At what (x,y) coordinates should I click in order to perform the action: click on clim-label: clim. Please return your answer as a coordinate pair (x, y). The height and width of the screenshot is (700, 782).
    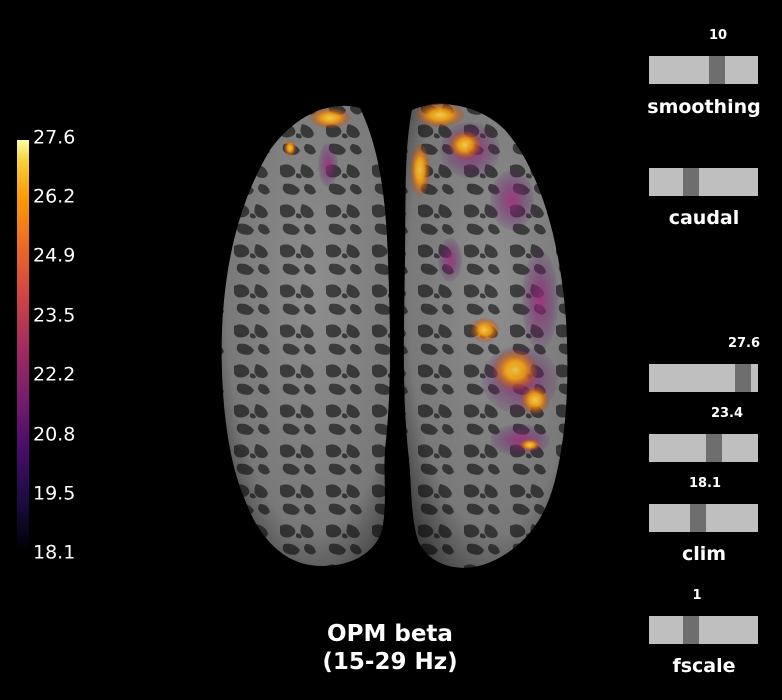
    Looking at the image, I should click on (704, 554).